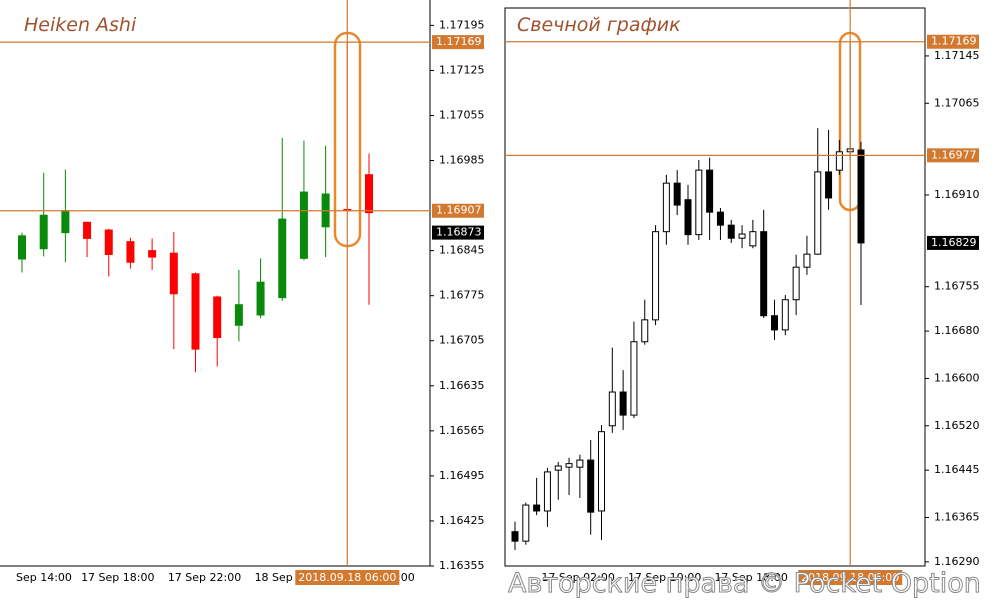 Image resolution: width=1000 pixels, height=600 pixels. What do you see at coordinates (462, 160) in the screenshot?
I see `y-tick-label: 1.16985` at bounding box center [462, 160].